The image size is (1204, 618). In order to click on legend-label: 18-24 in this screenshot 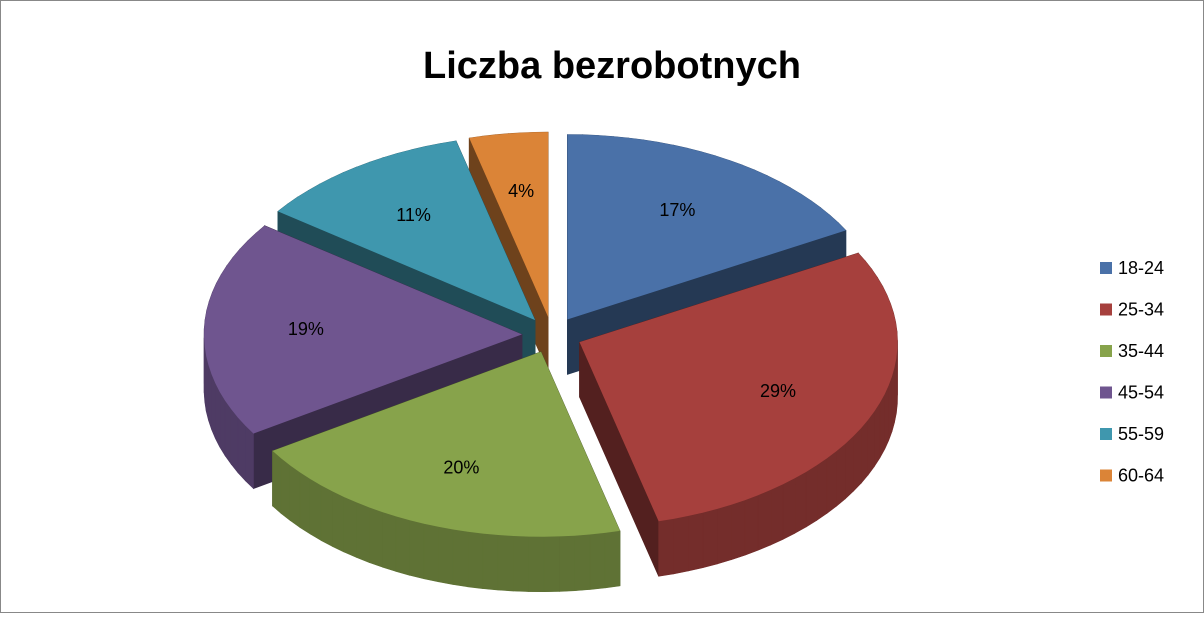, I will do `click(1141, 268)`.